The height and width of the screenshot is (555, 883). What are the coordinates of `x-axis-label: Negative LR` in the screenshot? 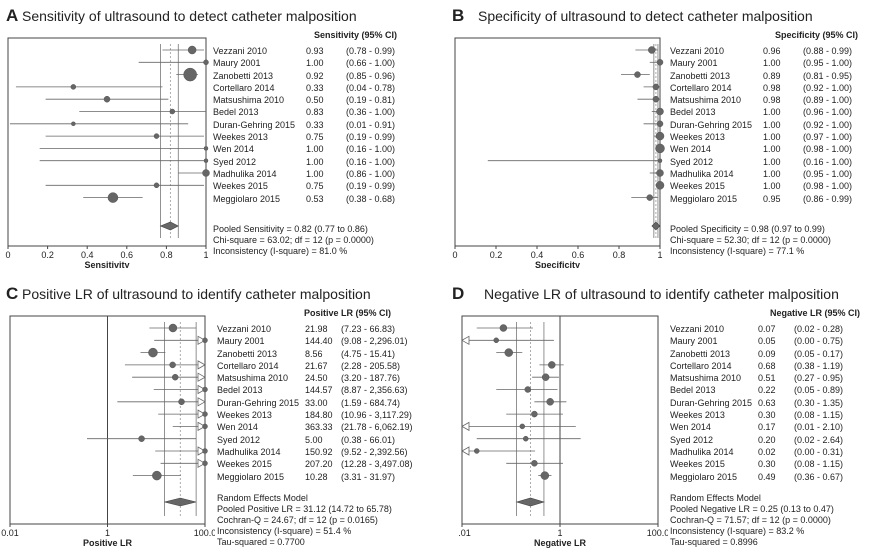 It's located at (560, 543).